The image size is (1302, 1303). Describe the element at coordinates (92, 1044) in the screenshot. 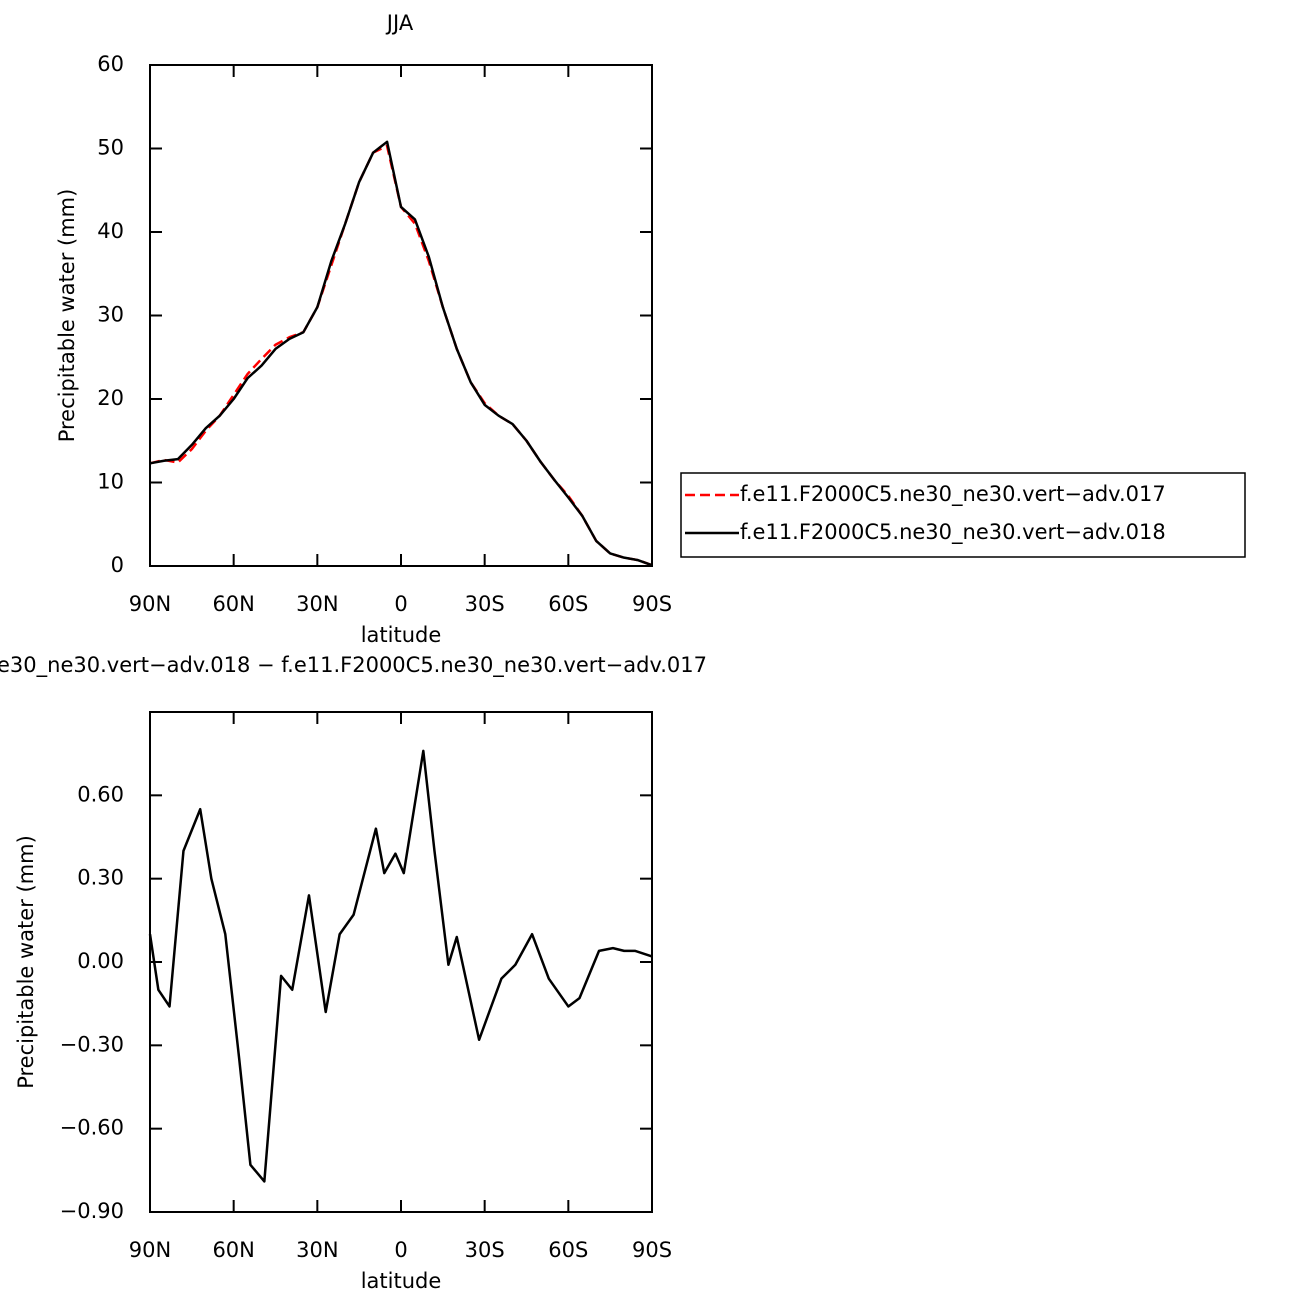

I see `y-tick-label: −0.30` at that location.